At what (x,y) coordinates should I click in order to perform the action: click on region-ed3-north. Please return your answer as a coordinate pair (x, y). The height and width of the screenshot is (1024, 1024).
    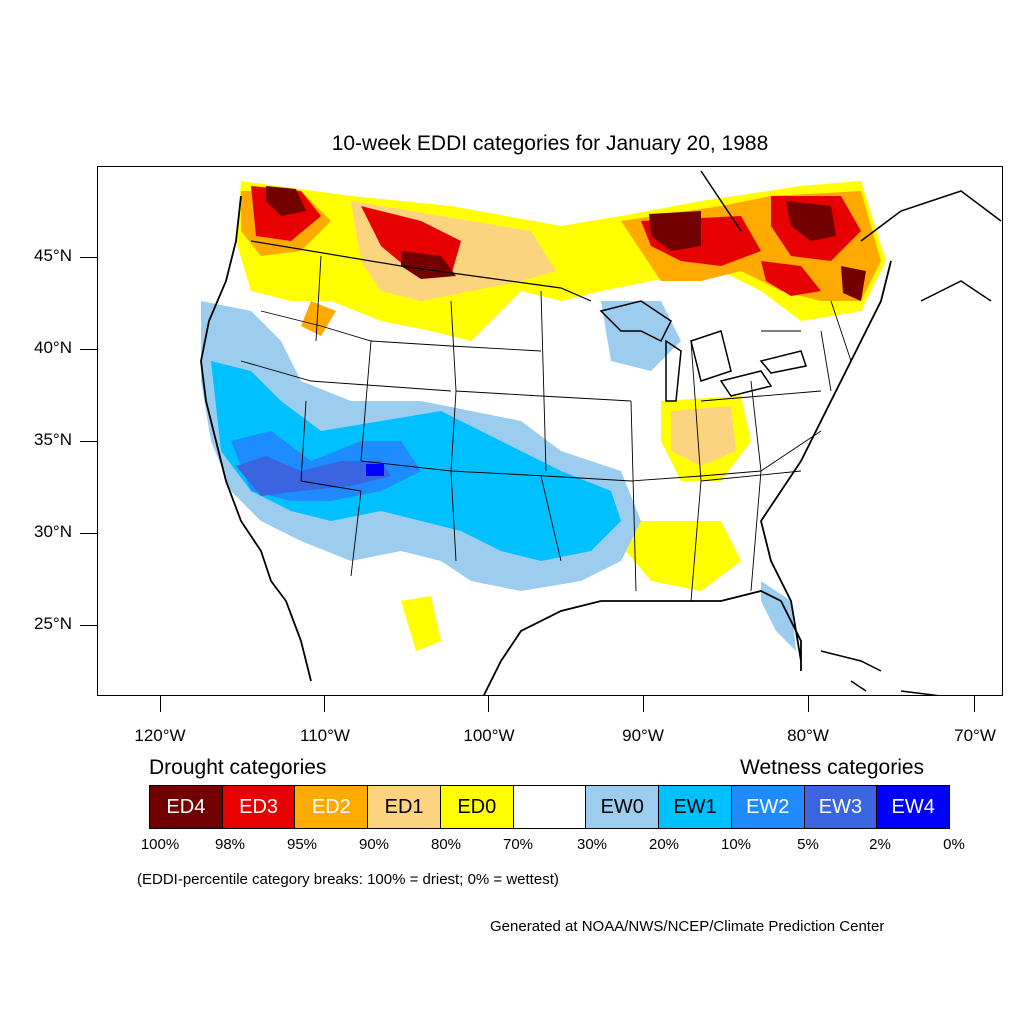
    Looking at the image, I should click on (556, 241).